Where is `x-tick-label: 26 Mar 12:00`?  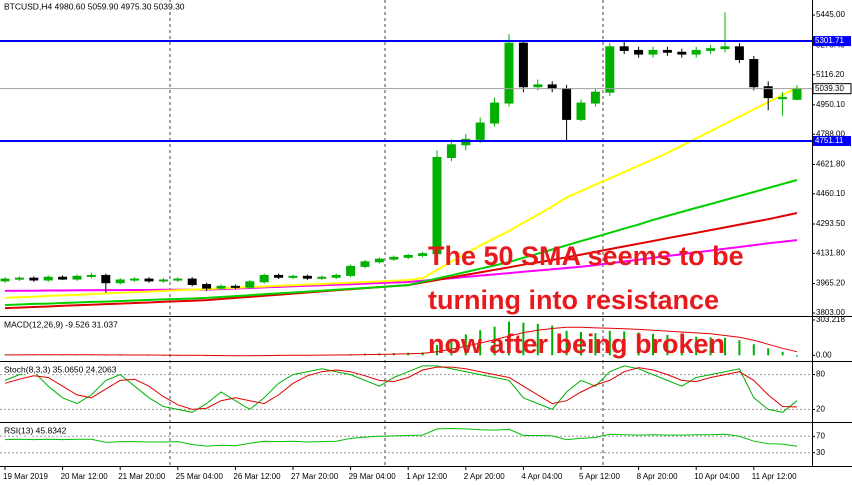 x-tick-label: 26 Mar 12:00 is located at coordinates (257, 476).